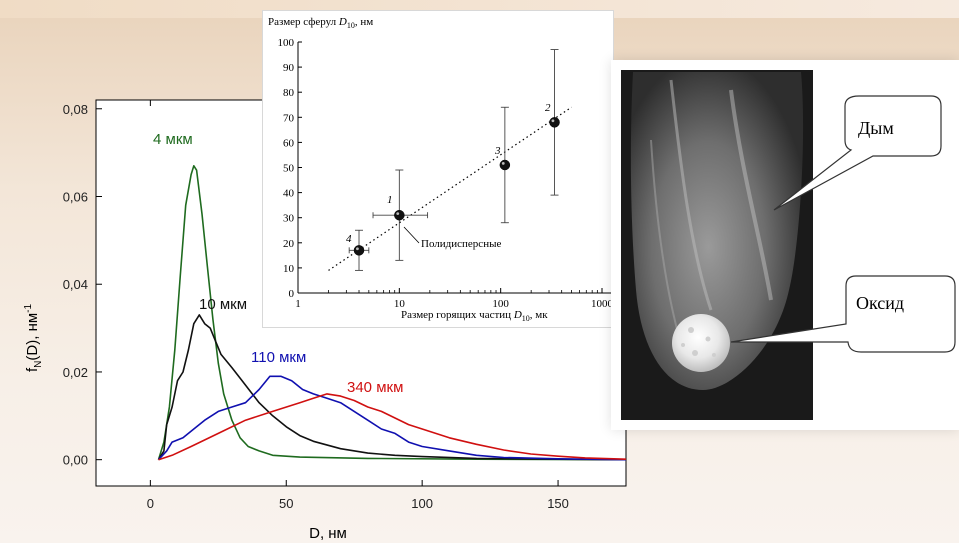 The width and height of the screenshot is (959, 543). Describe the element at coordinates (843, 314) in the screenshot. I see `callout-oxide: Оксид` at that location.